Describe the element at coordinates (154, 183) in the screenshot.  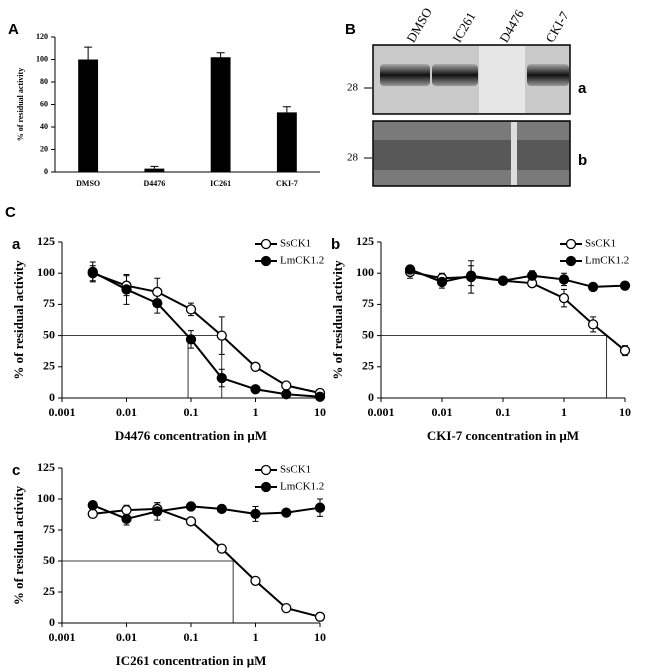
I see `x-tick-label: D4476` at that location.